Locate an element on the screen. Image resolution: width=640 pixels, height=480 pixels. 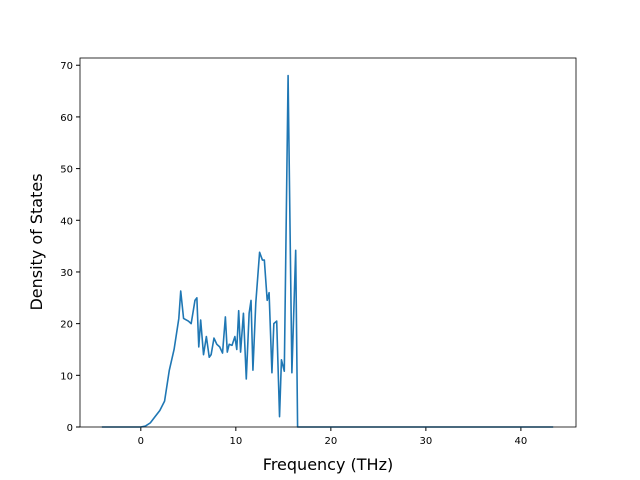
y-tick-label: 10 is located at coordinates (66, 376).